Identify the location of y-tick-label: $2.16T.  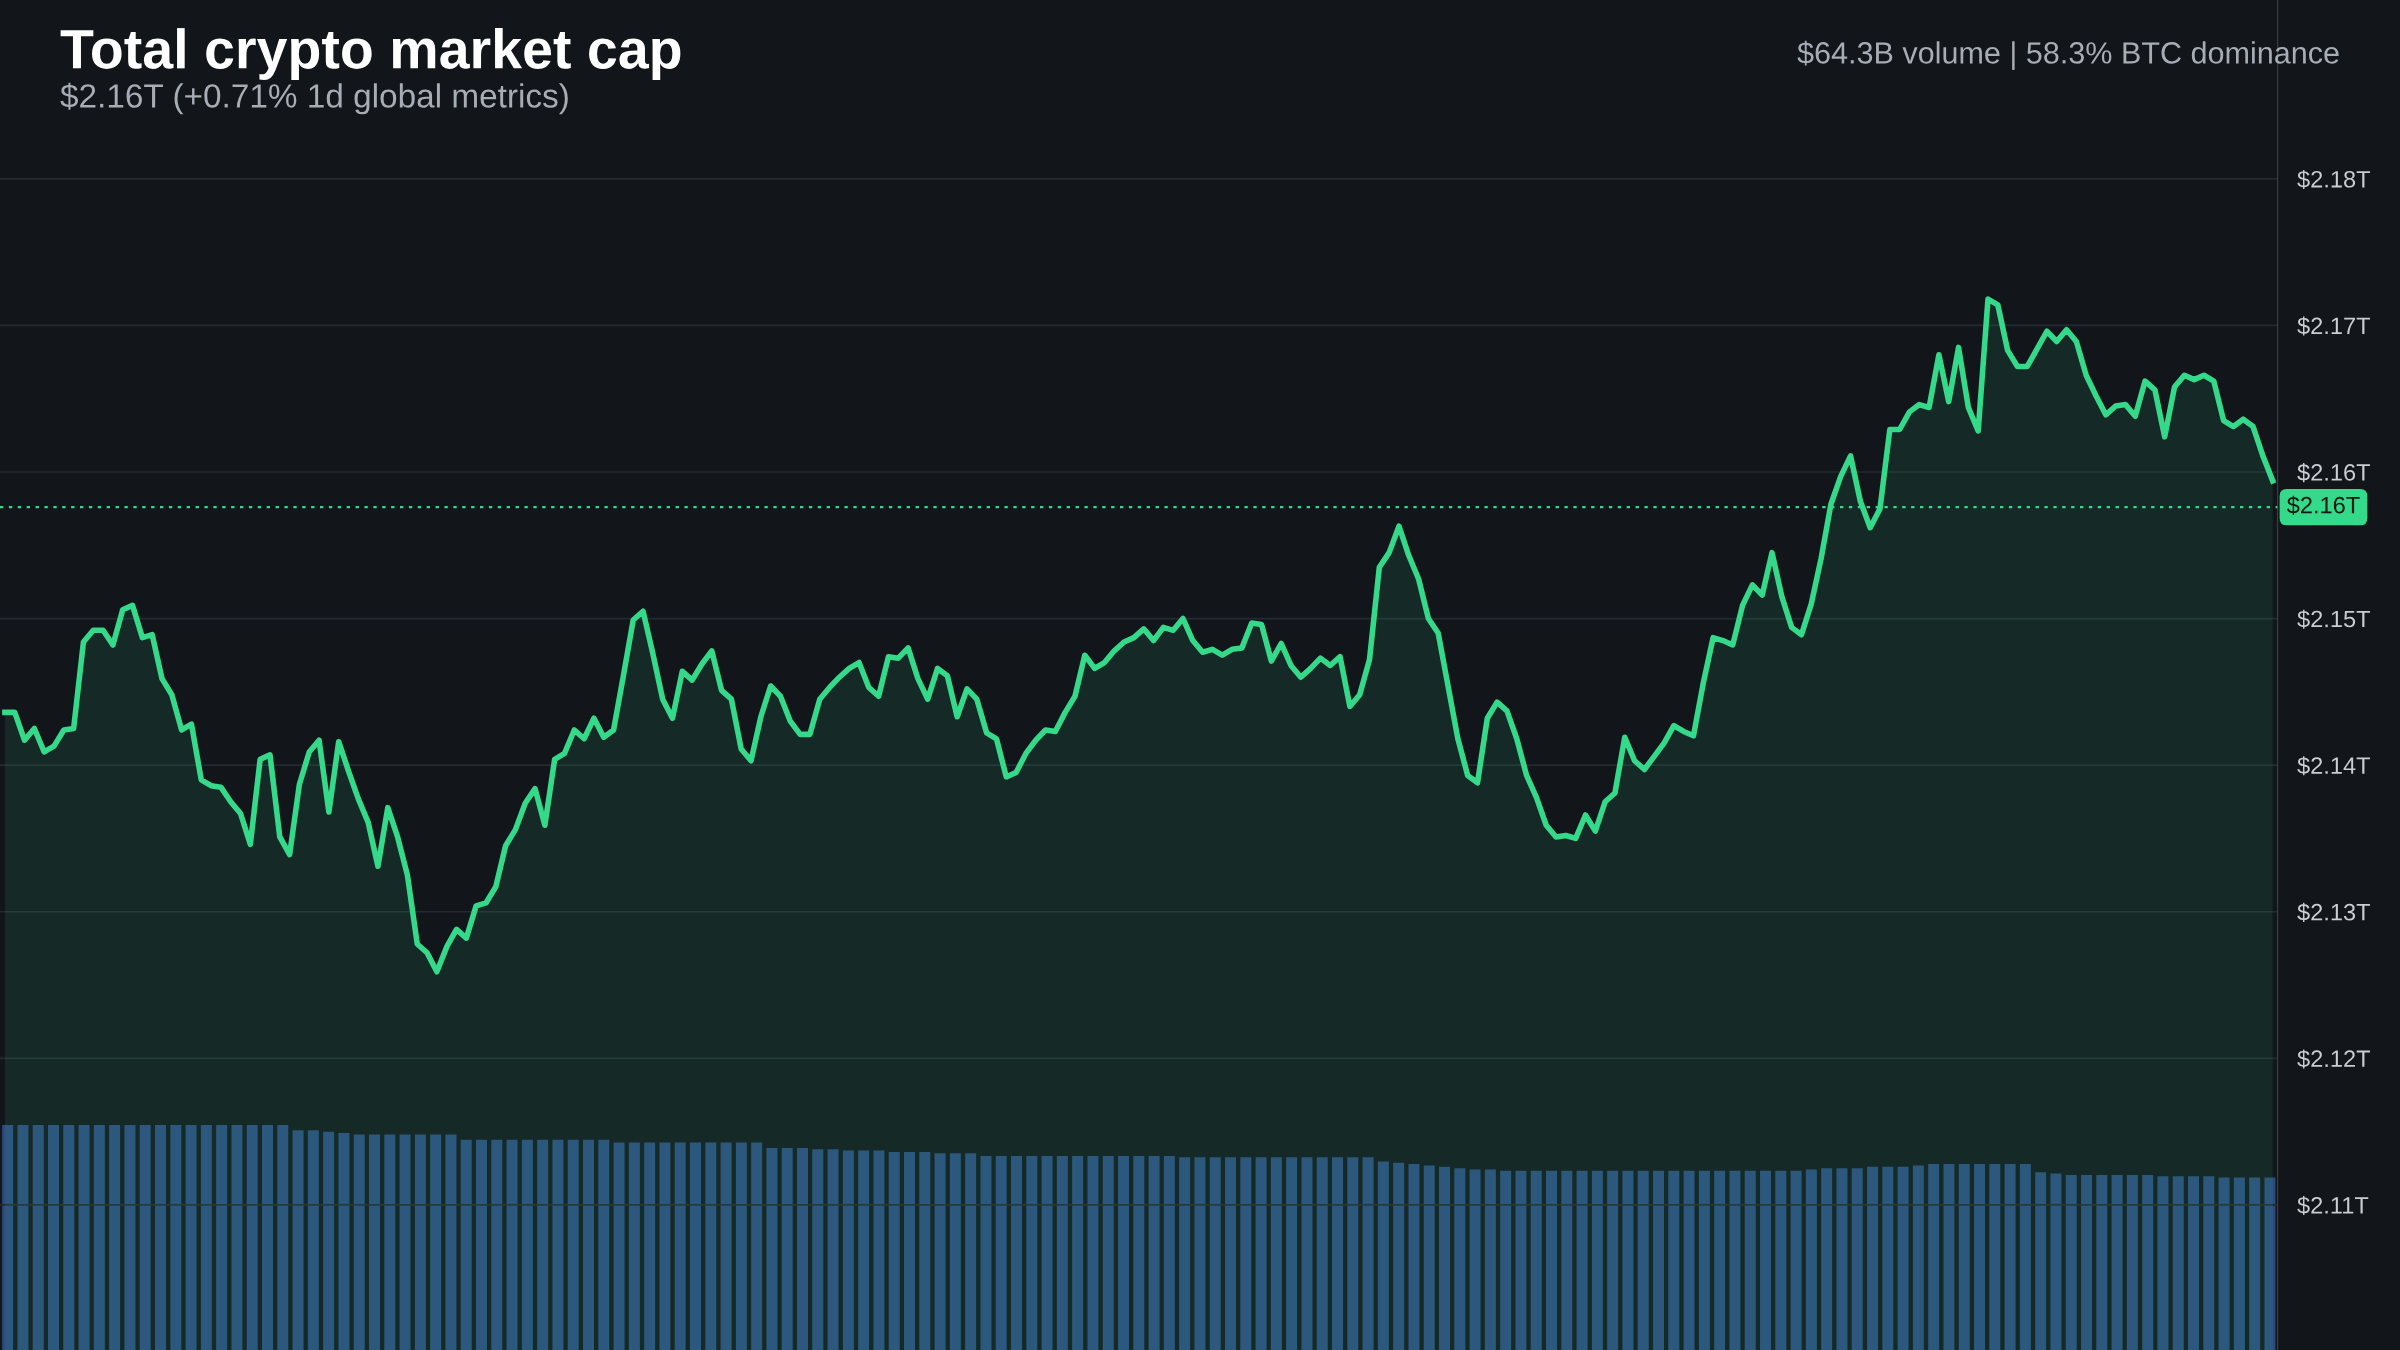
(2334, 473).